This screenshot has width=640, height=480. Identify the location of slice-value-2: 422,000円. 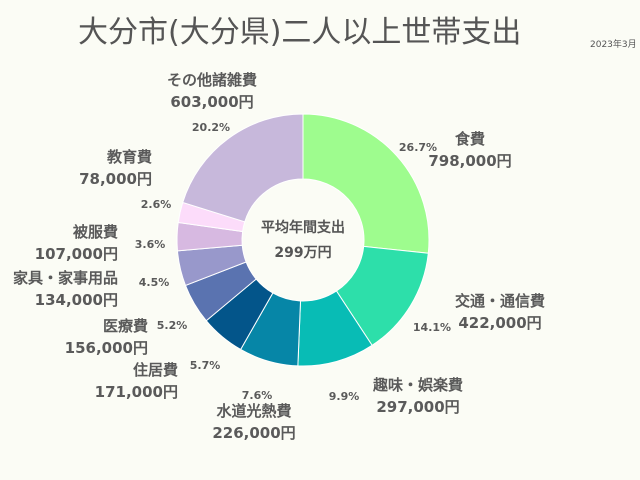
(499, 323).